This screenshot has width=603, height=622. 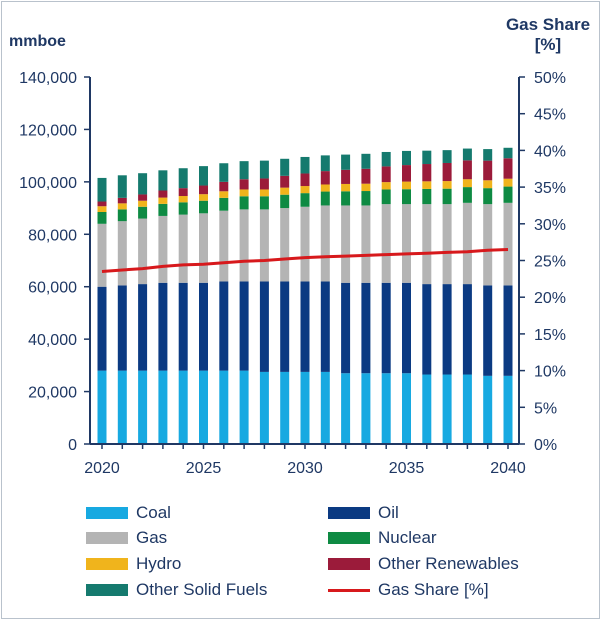 I want to click on legend-item-coal: Coal, so click(x=128, y=513).